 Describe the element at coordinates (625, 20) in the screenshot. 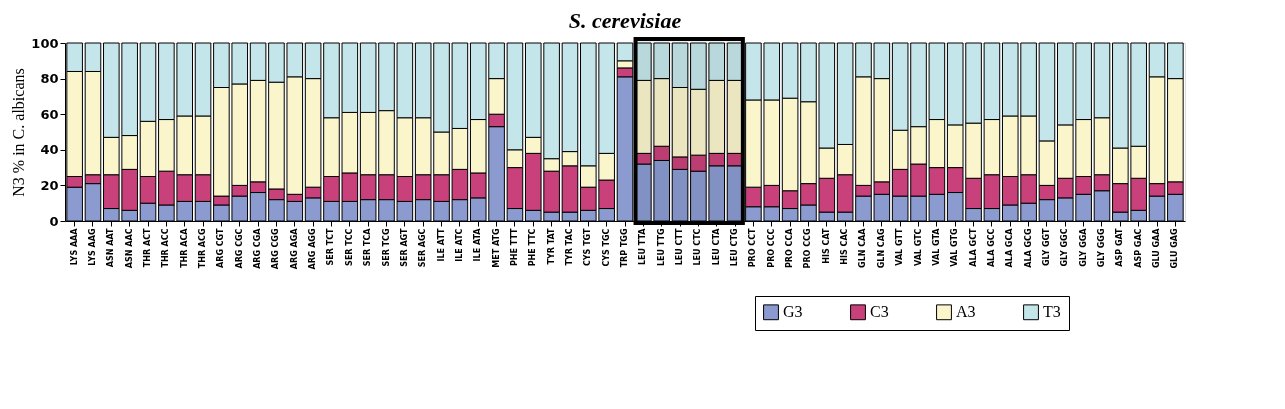

I see `chart-title: S. cerevisiae` at that location.